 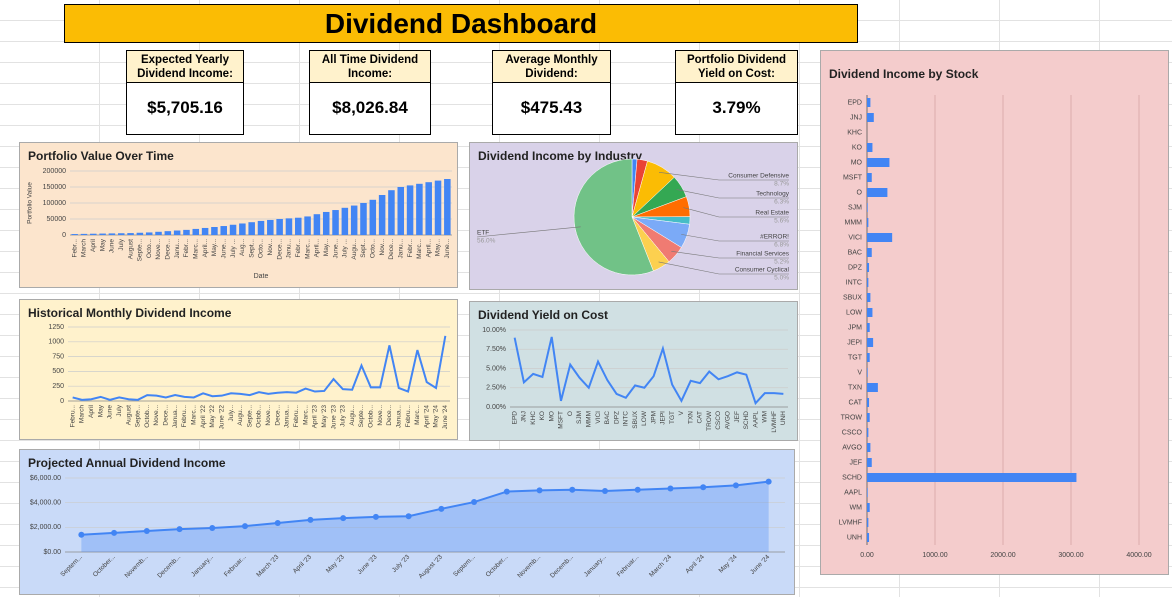 I want to click on x-tick-label: CAT, so click(x=700, y=417).